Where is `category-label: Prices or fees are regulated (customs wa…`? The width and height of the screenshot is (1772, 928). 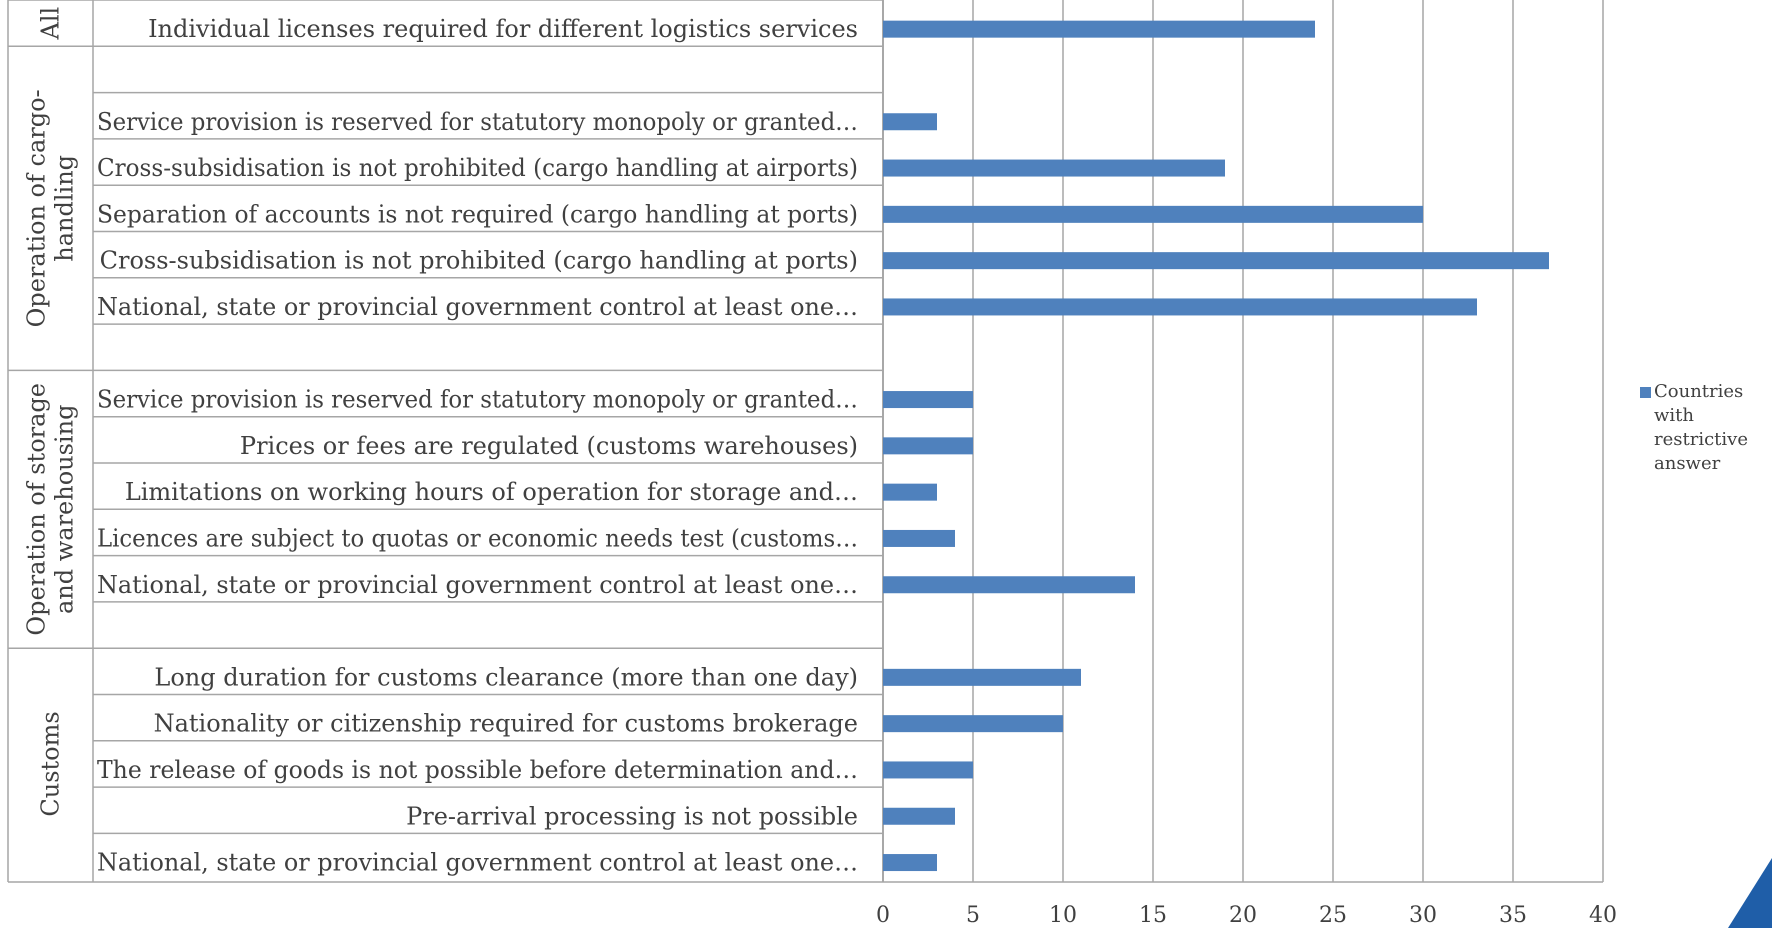
category-label: Prices or fees are regulated (customs wa… is located at coordinates (549, 446).